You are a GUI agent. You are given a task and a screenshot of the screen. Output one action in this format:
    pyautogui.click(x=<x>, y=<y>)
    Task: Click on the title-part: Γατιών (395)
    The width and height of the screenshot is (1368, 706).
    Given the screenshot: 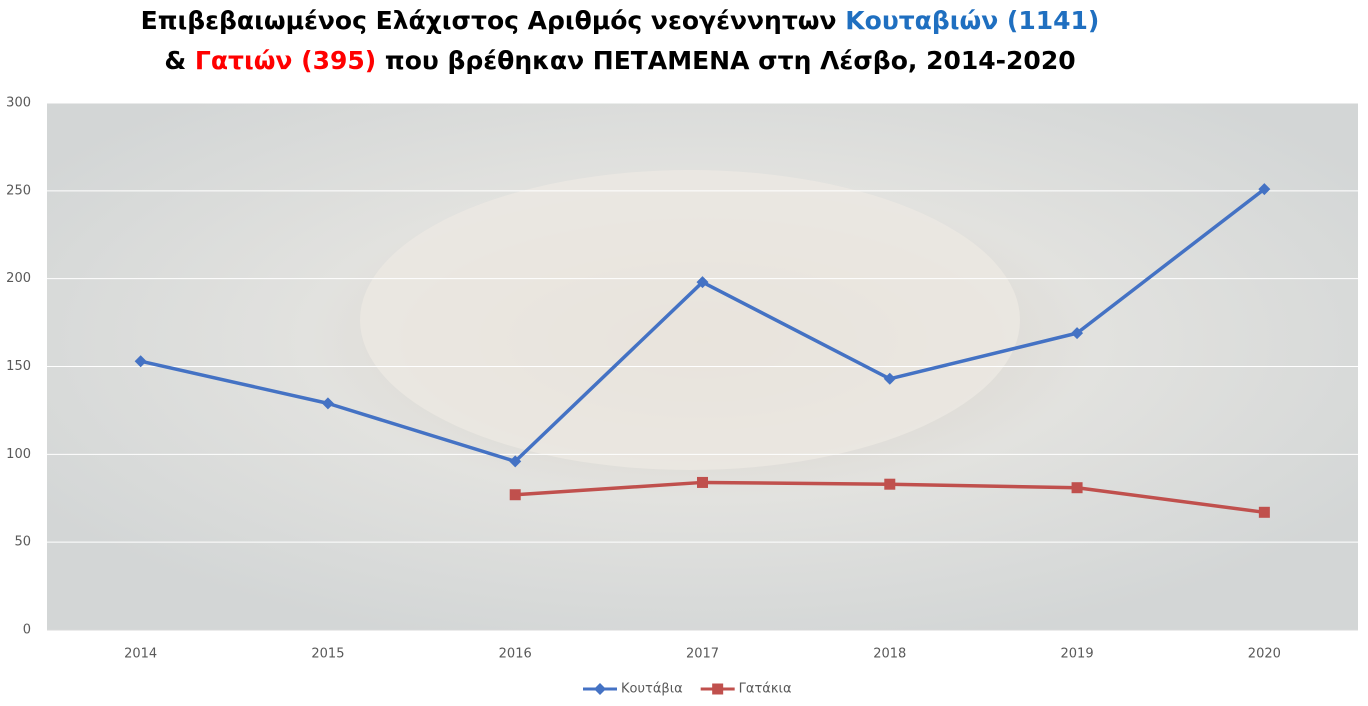 What is the action you would take?
    pyautogui.click(x=285, y=60)
    